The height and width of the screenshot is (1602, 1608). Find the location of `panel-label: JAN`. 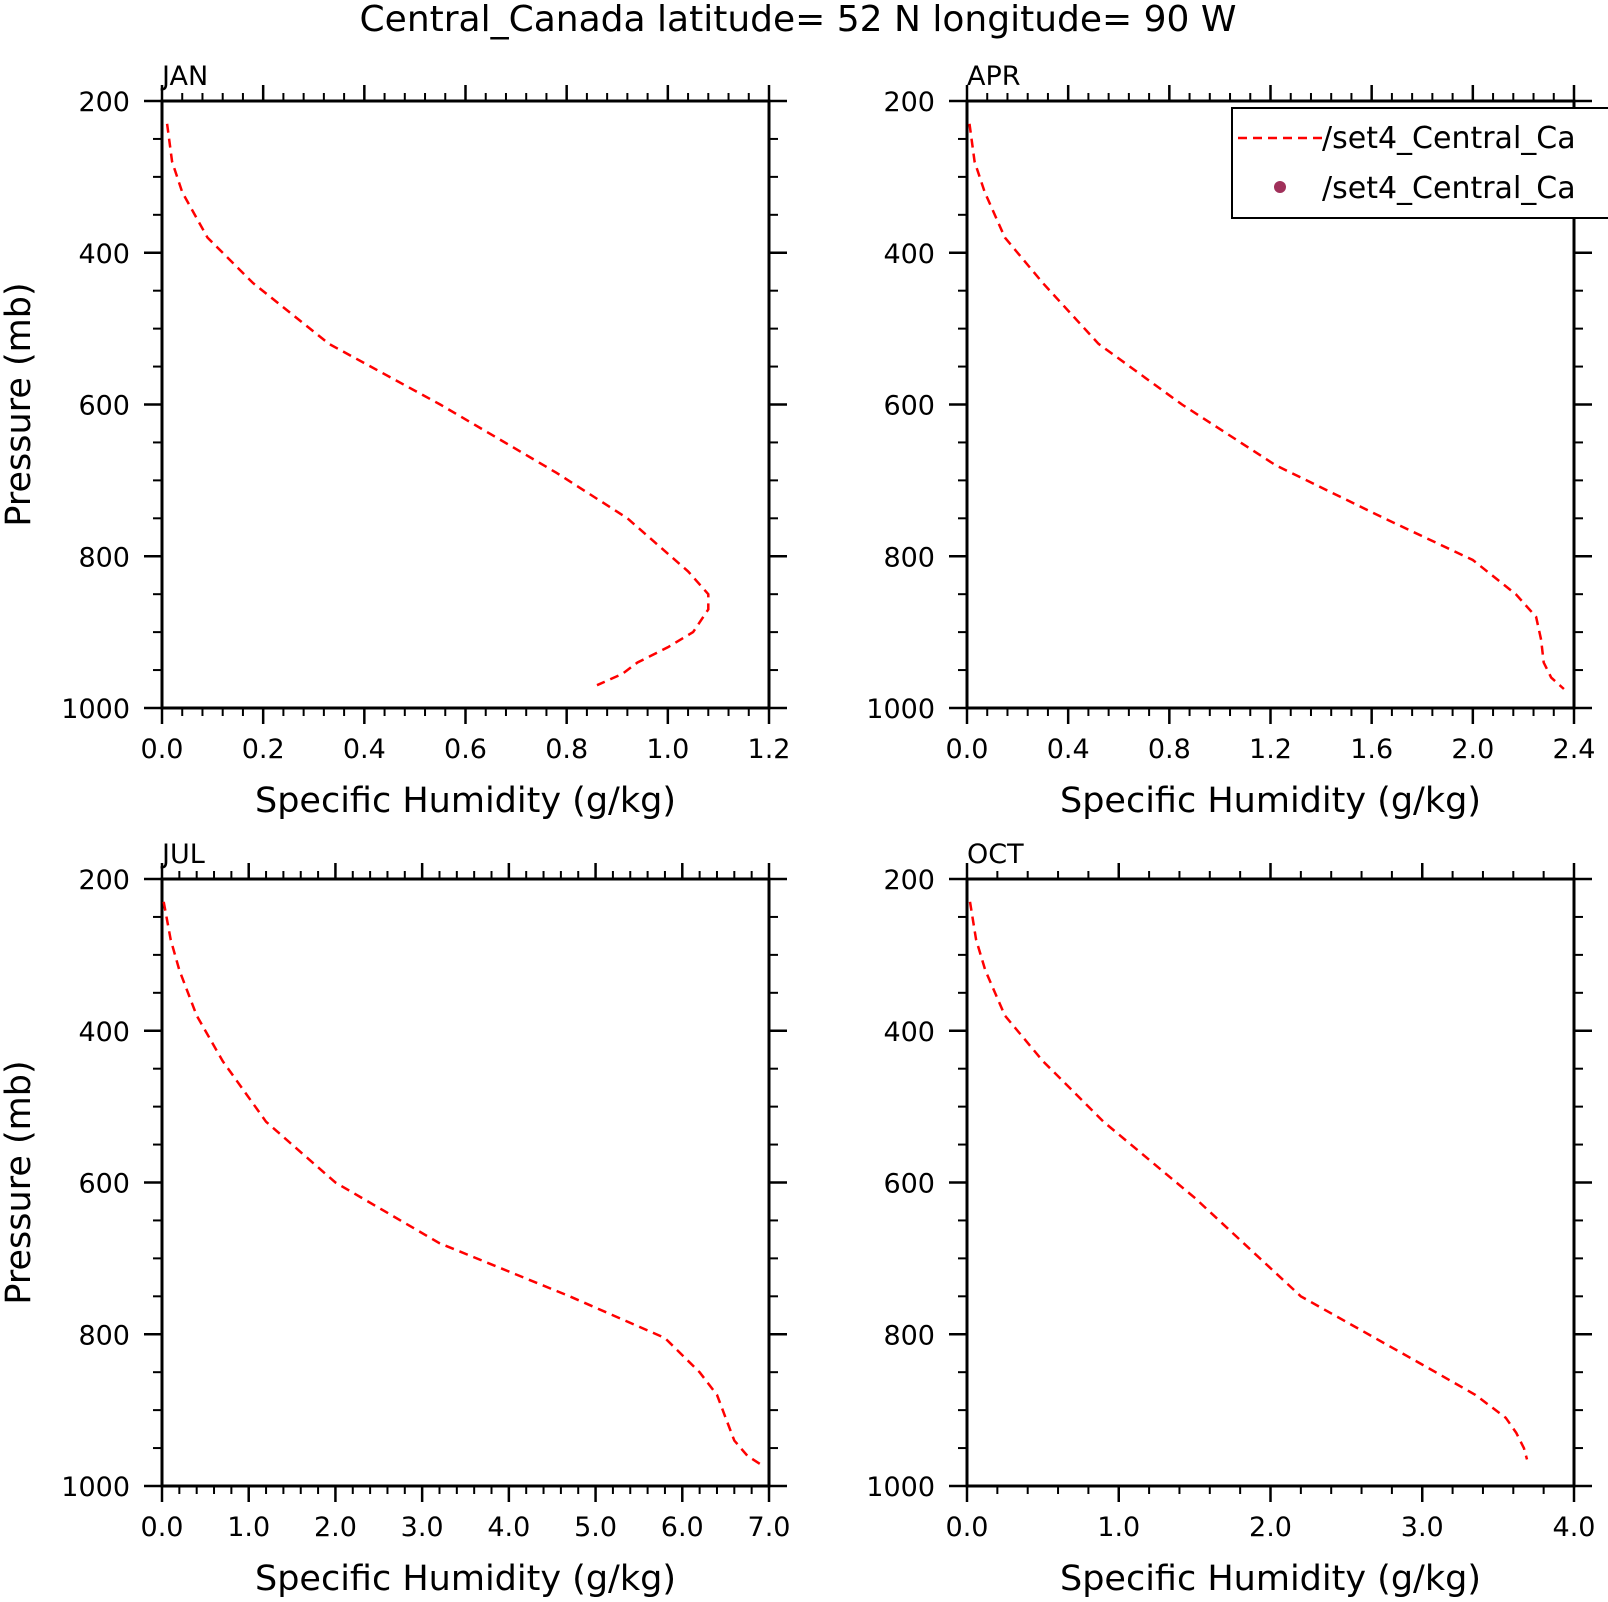

panel-label: JAN is located at coordinates (184, 76).